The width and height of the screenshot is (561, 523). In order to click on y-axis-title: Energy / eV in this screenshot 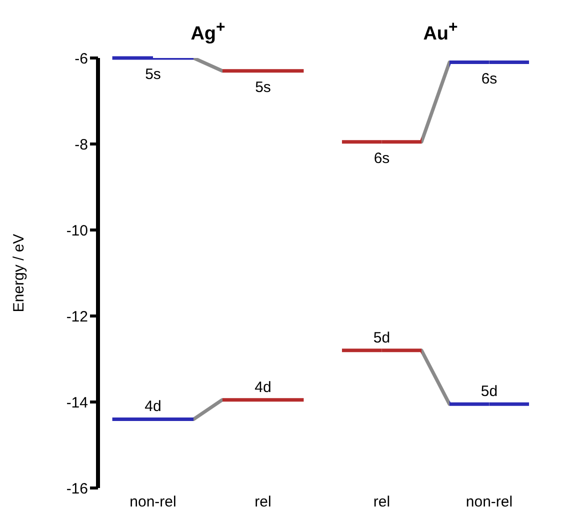, I will do `click(19, 273)`.